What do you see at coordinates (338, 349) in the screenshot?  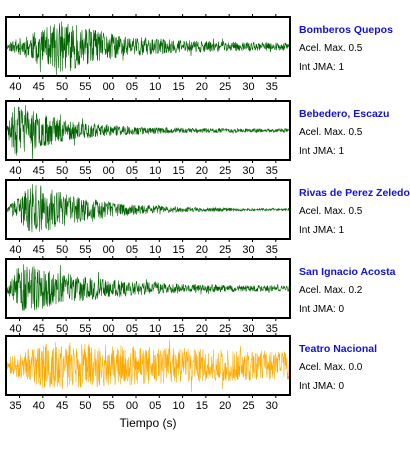 I see `station-name: Teatro Nacional` at bounding box center [338, 349].